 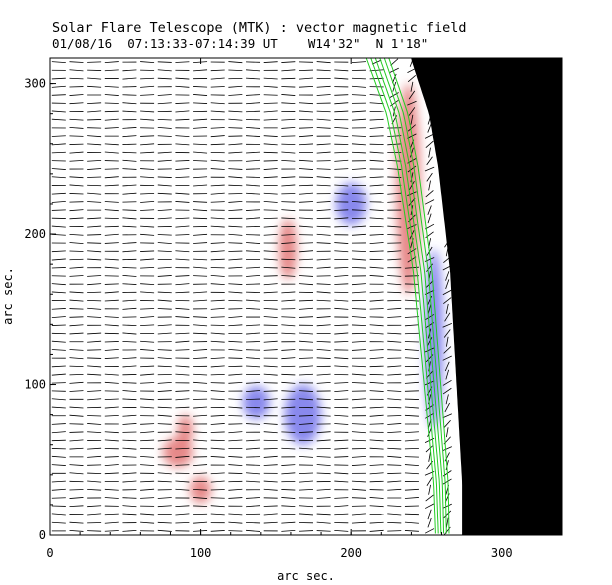 I want to click on x-tick-label: 0, so click(x=49, y=553).